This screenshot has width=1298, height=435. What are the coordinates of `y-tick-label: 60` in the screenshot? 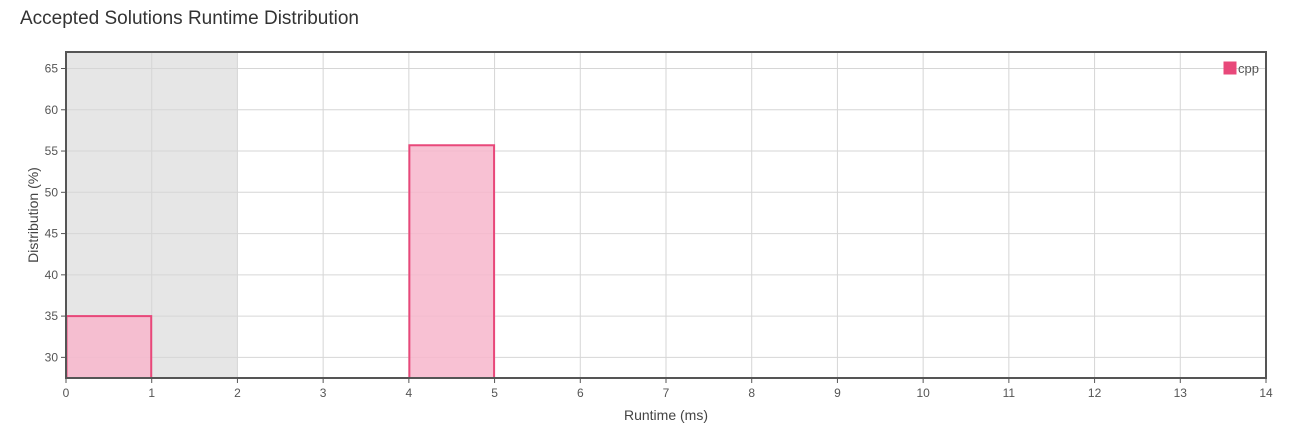 It's located at (52, 110).